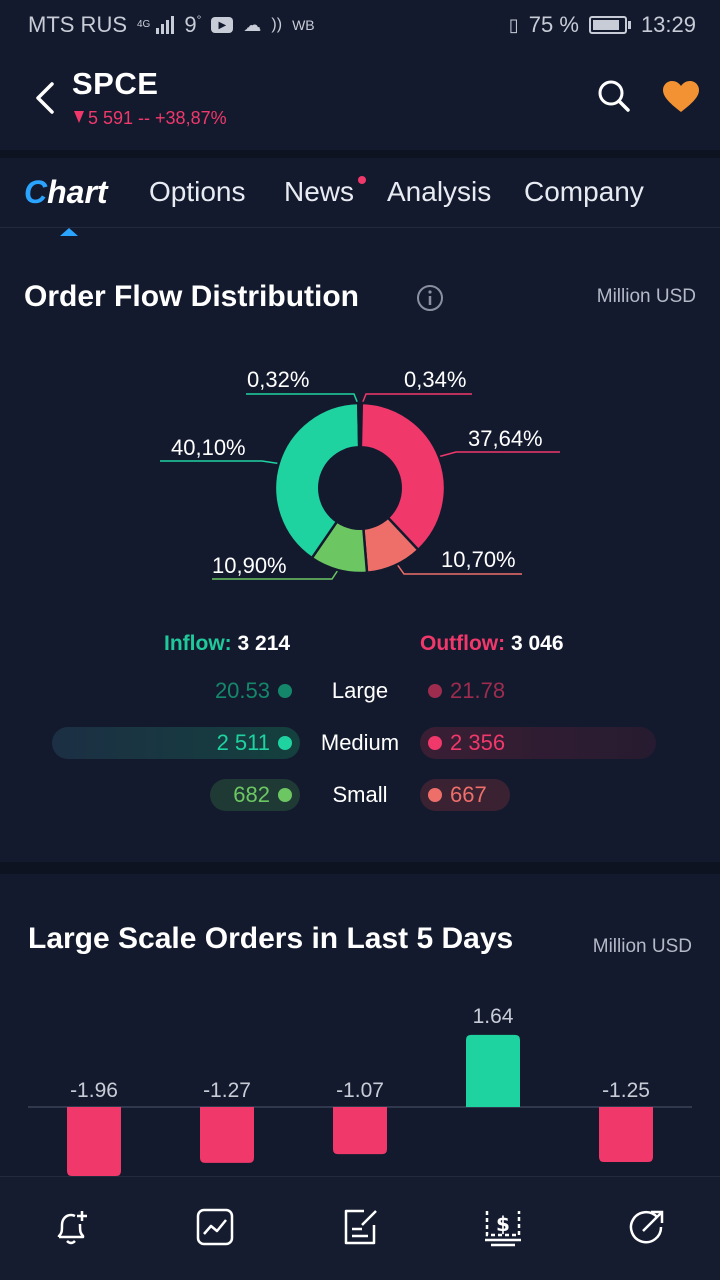  What do you see at coordinates (197, 191) in the screenshot?
I see `tab-options: Options` at bounding box center [197, 191].